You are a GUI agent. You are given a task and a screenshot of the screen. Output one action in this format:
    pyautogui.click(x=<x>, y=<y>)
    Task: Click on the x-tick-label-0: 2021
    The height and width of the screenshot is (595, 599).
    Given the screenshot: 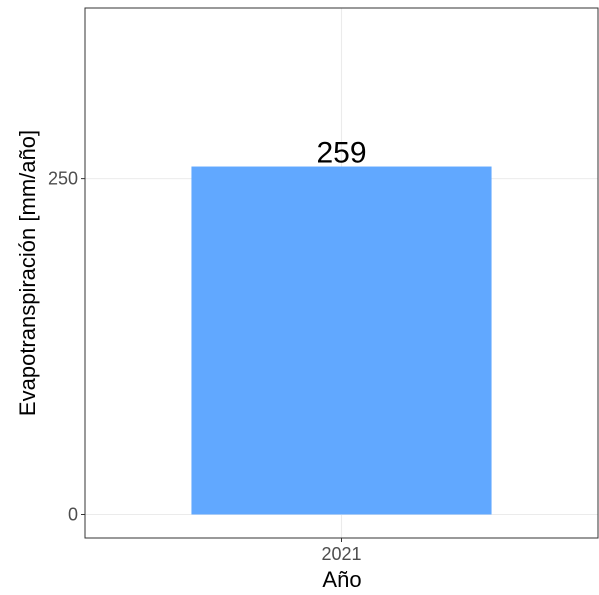 What is the action you would take?
    pyautogui.click(x=341, y=554)
    